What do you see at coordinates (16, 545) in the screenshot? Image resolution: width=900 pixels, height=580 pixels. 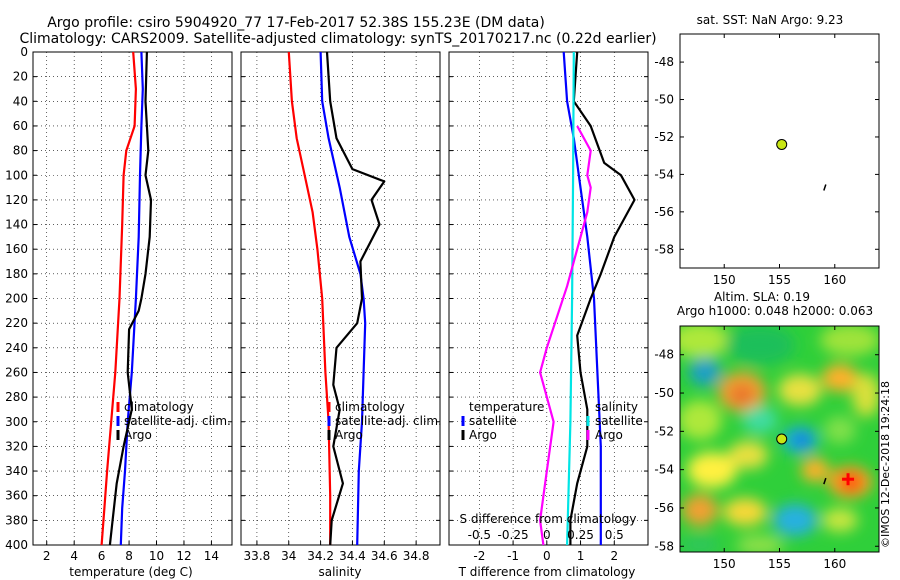 I see `depth-tick-label: 400` at bounding box center [16, 545].